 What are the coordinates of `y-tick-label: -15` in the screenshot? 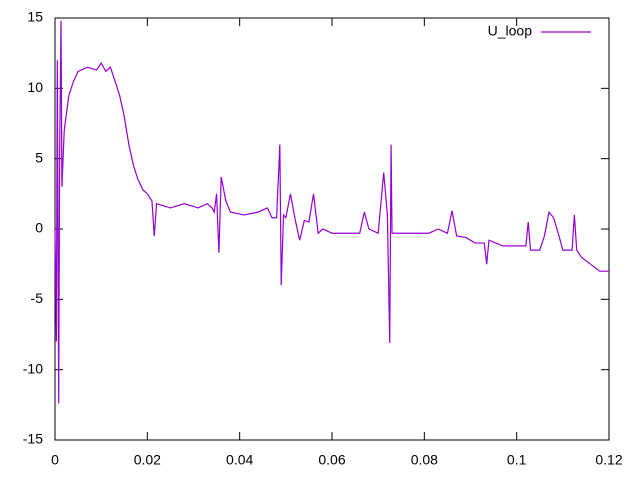 It's located at (33, 439).